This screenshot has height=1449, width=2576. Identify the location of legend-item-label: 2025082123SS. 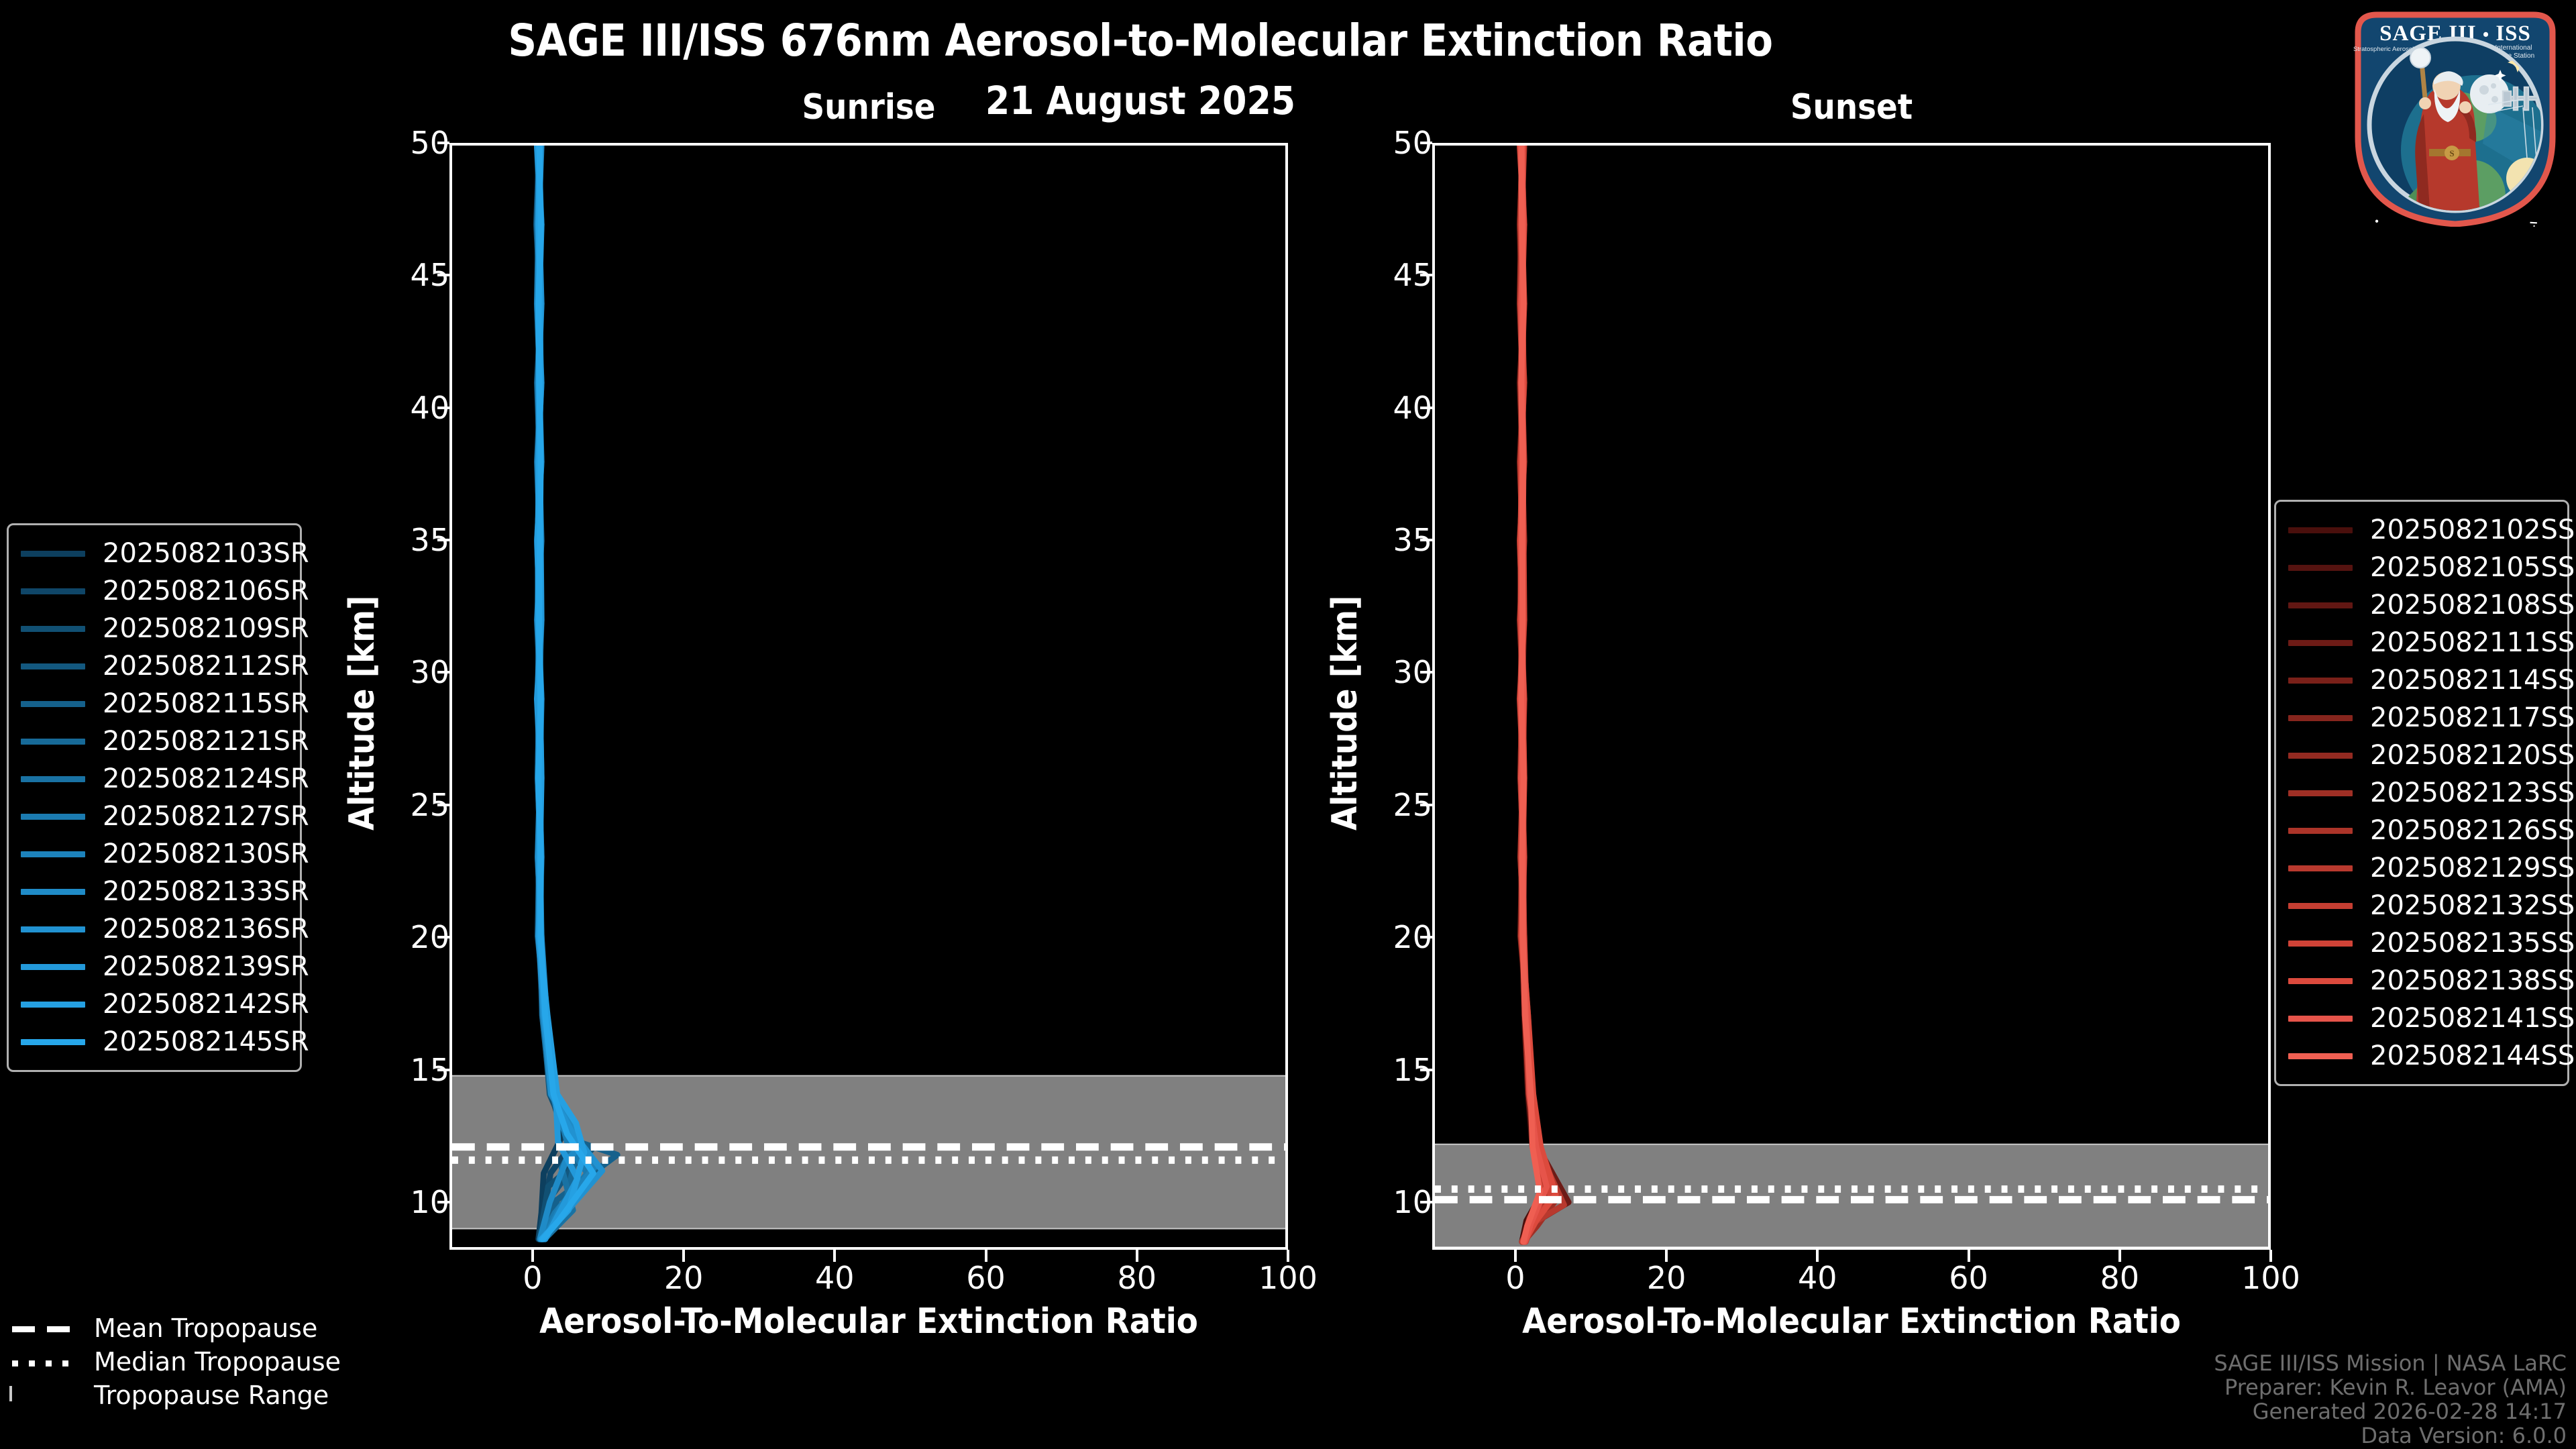
(2472, 792).